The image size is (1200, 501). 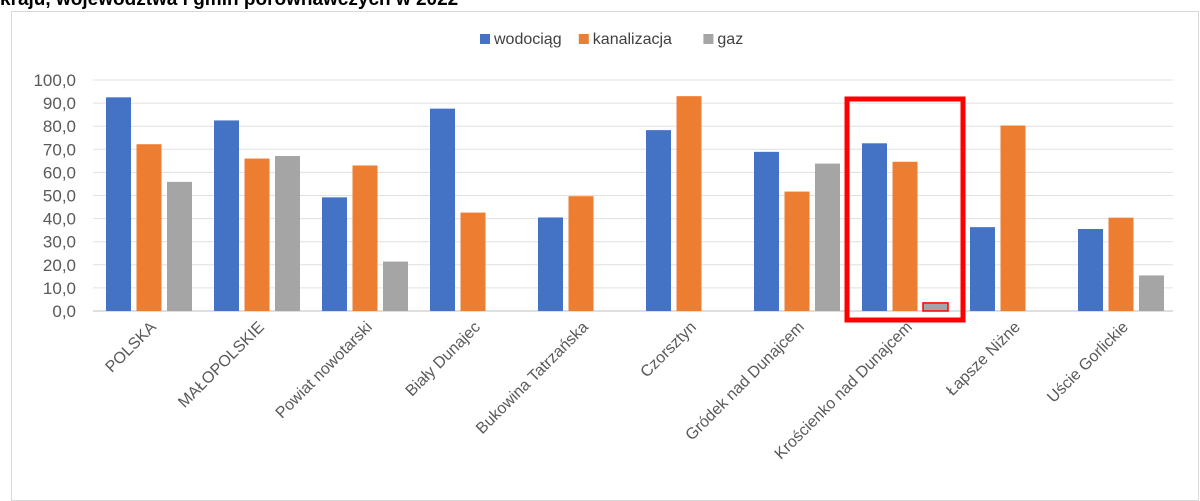 I want to click on y-tick-label: 40,0, so click(x=59, y=219).